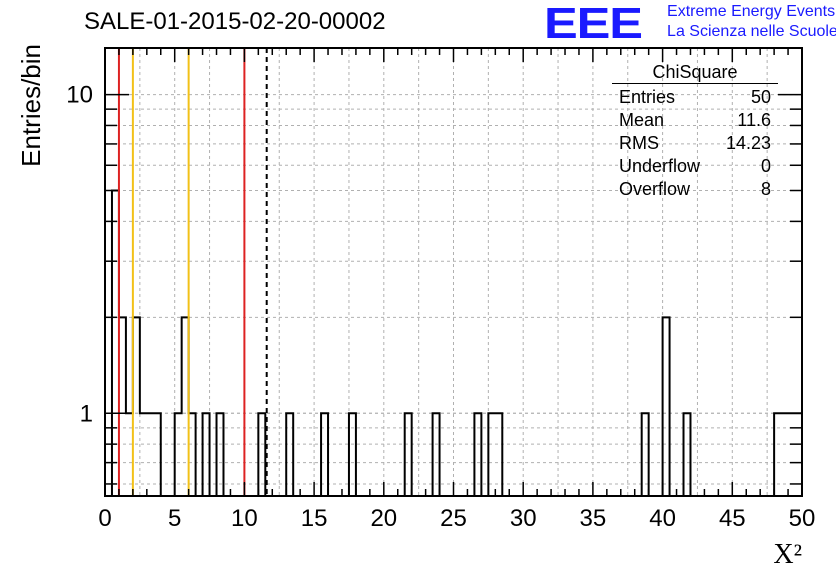  I want to click on x-tick-label: 30, so click(523, 518).